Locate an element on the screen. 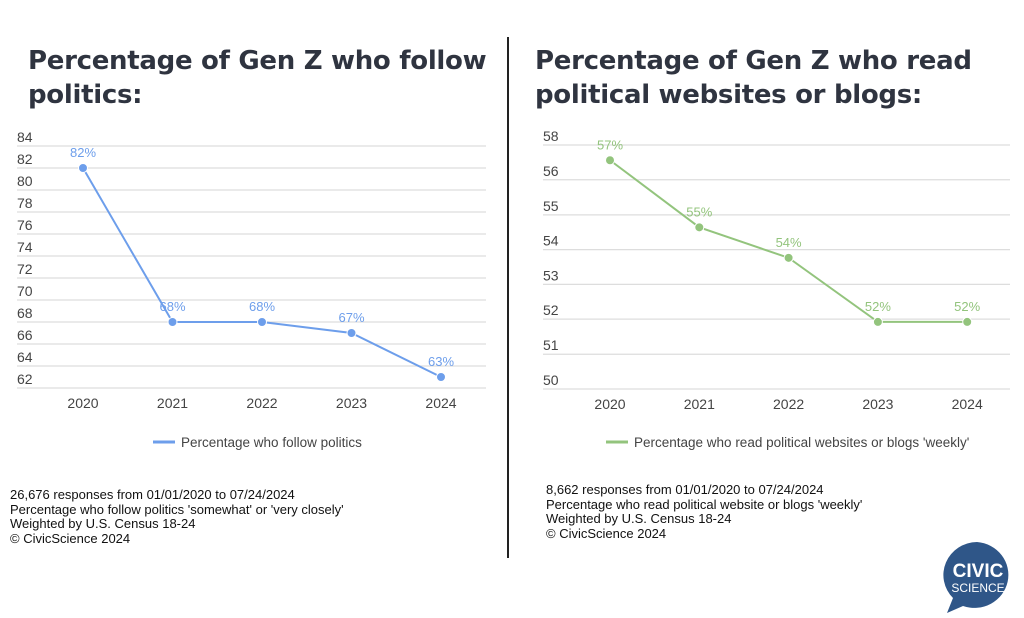 This screenshot has height=618, width=1024. y-tick-label: 80 is located at coordinates (25, 181).